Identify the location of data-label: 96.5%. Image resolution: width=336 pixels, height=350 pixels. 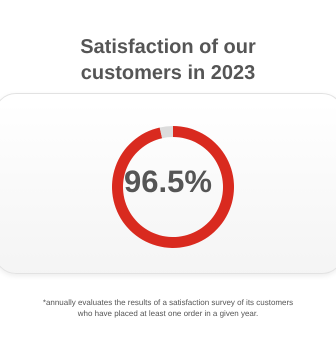
(168, 182).